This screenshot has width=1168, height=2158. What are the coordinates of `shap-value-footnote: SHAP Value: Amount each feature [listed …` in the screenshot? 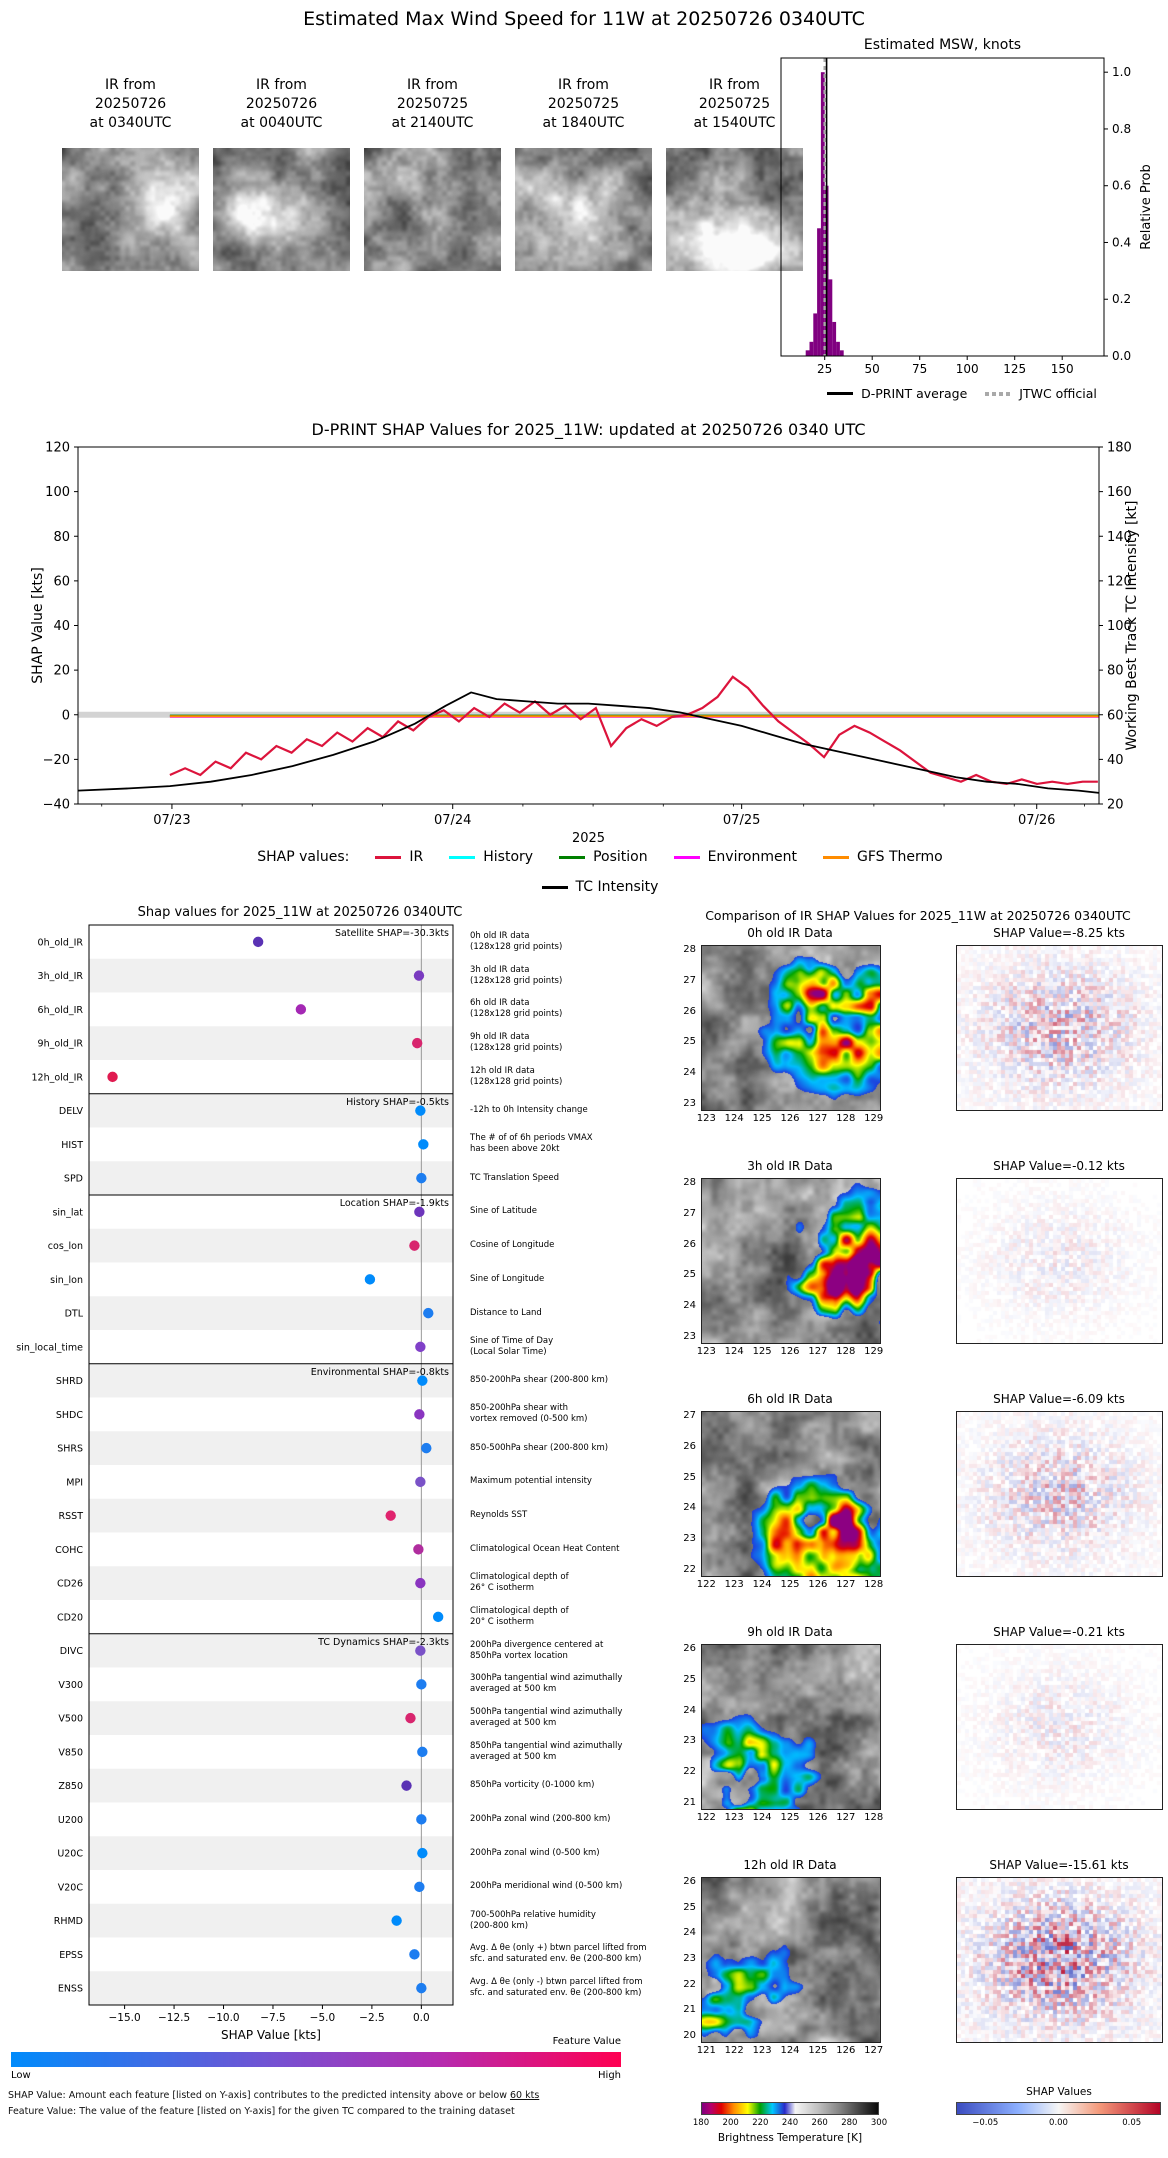 It's located at (338, 2095).